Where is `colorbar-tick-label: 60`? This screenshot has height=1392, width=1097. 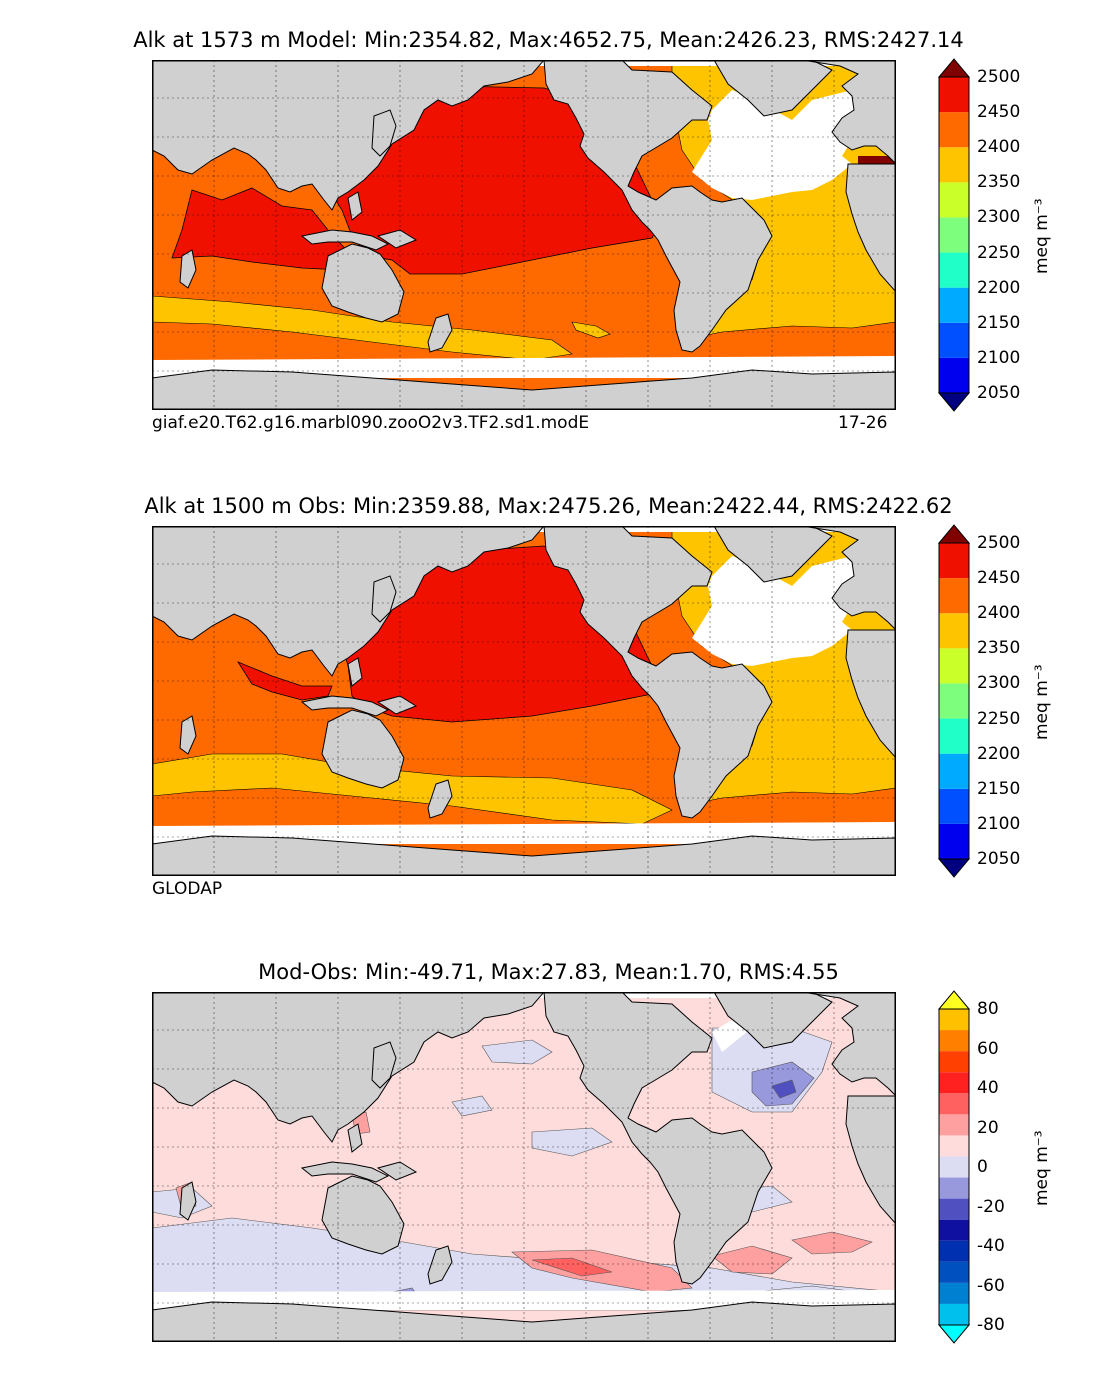 colorbar-tick-label: 60 is located at coordinates (988, 1048).